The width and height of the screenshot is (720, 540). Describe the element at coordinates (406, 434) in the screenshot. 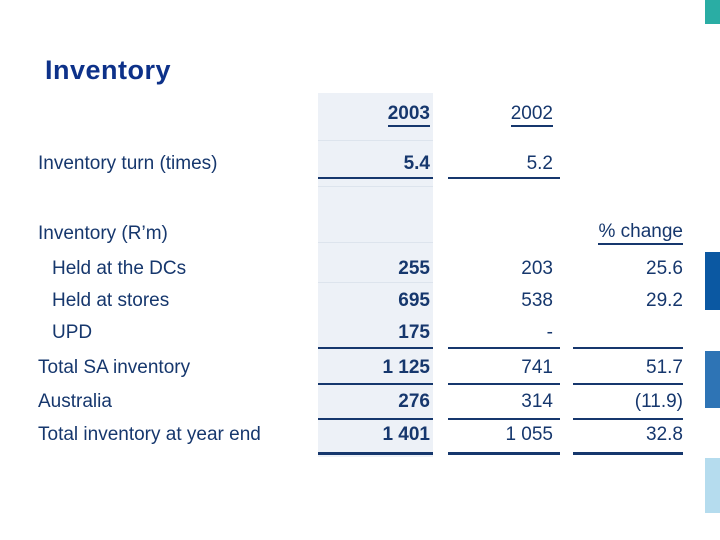

I see `cell-2003: 1 401` at that location.